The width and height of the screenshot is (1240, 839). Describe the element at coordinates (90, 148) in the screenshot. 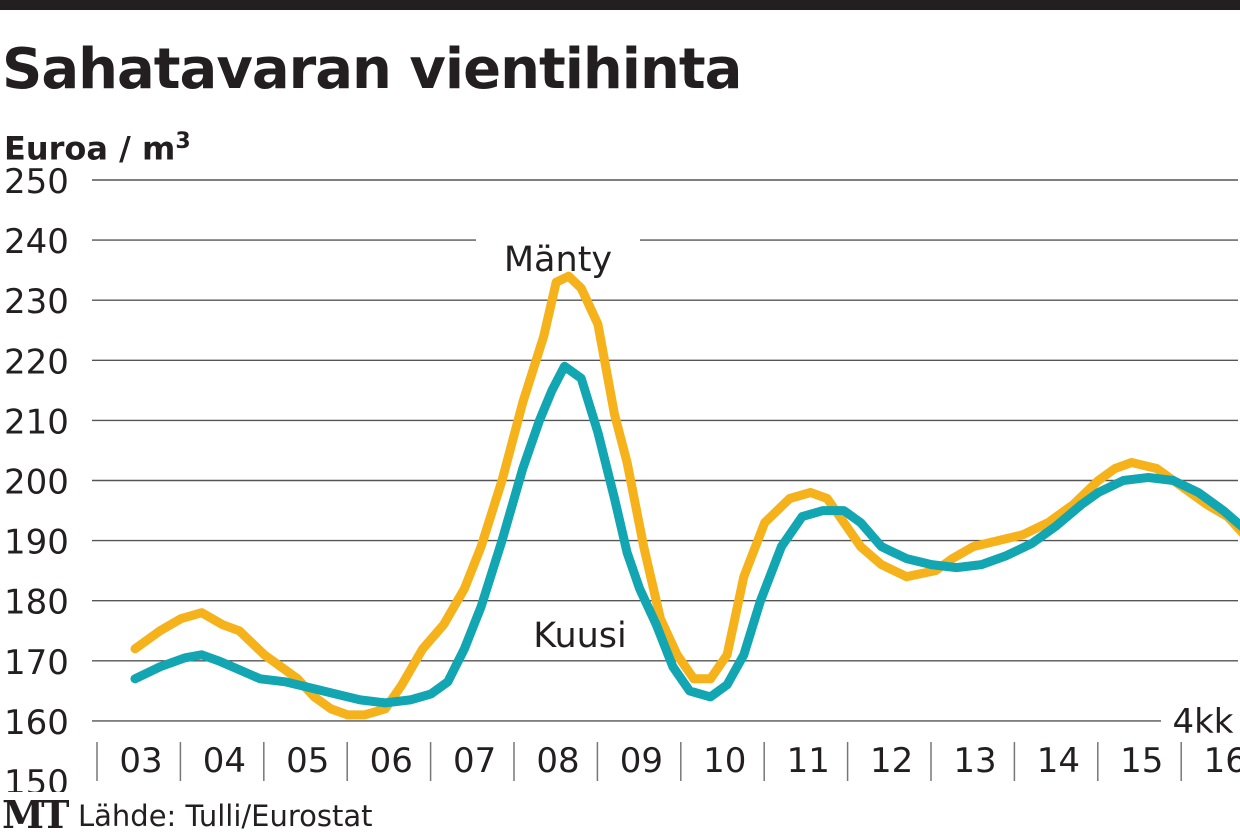

I see `unit-text: Euroa / m` at that location.